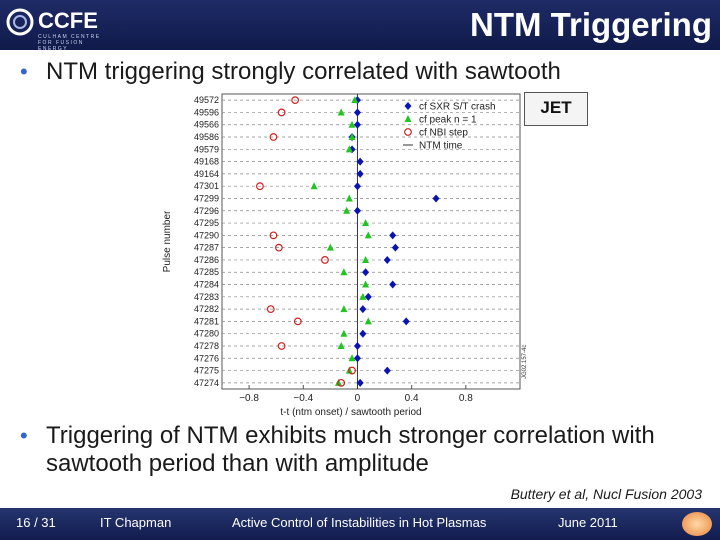 The image size is (720, 540). Describe the element at coordinates (588, 522) in the screenshot. I see `footer-date: June 2011` at that location.